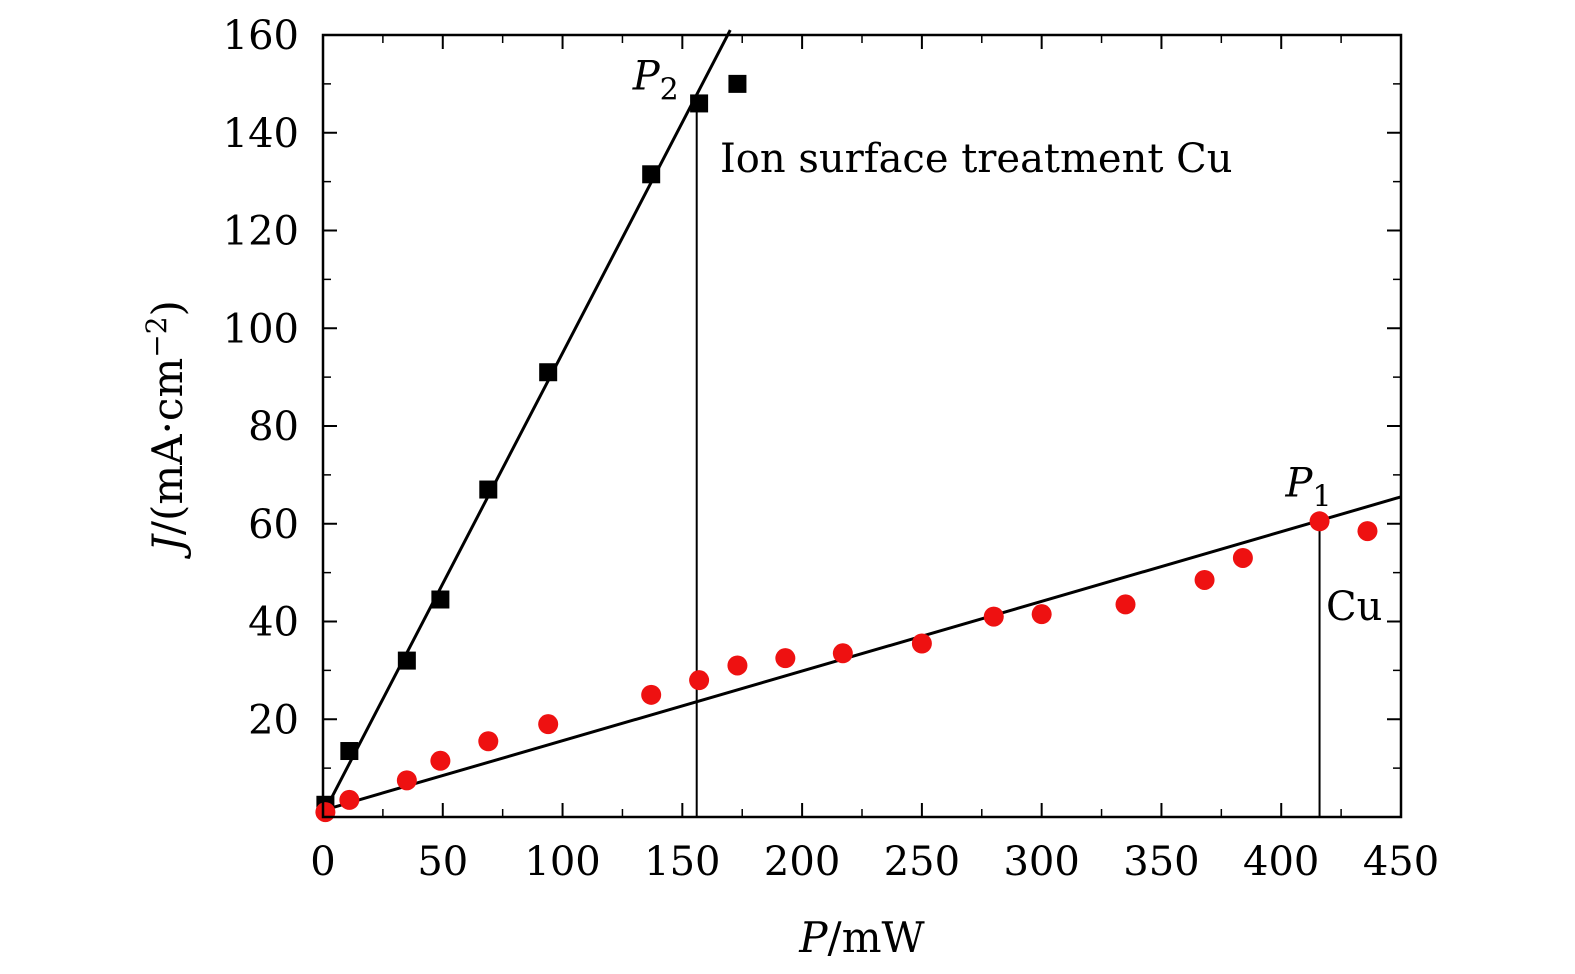 This screenshot has height=974, width=1575. I want to click on series1-label: Ion surface treatment Cu, so click(976, 159).